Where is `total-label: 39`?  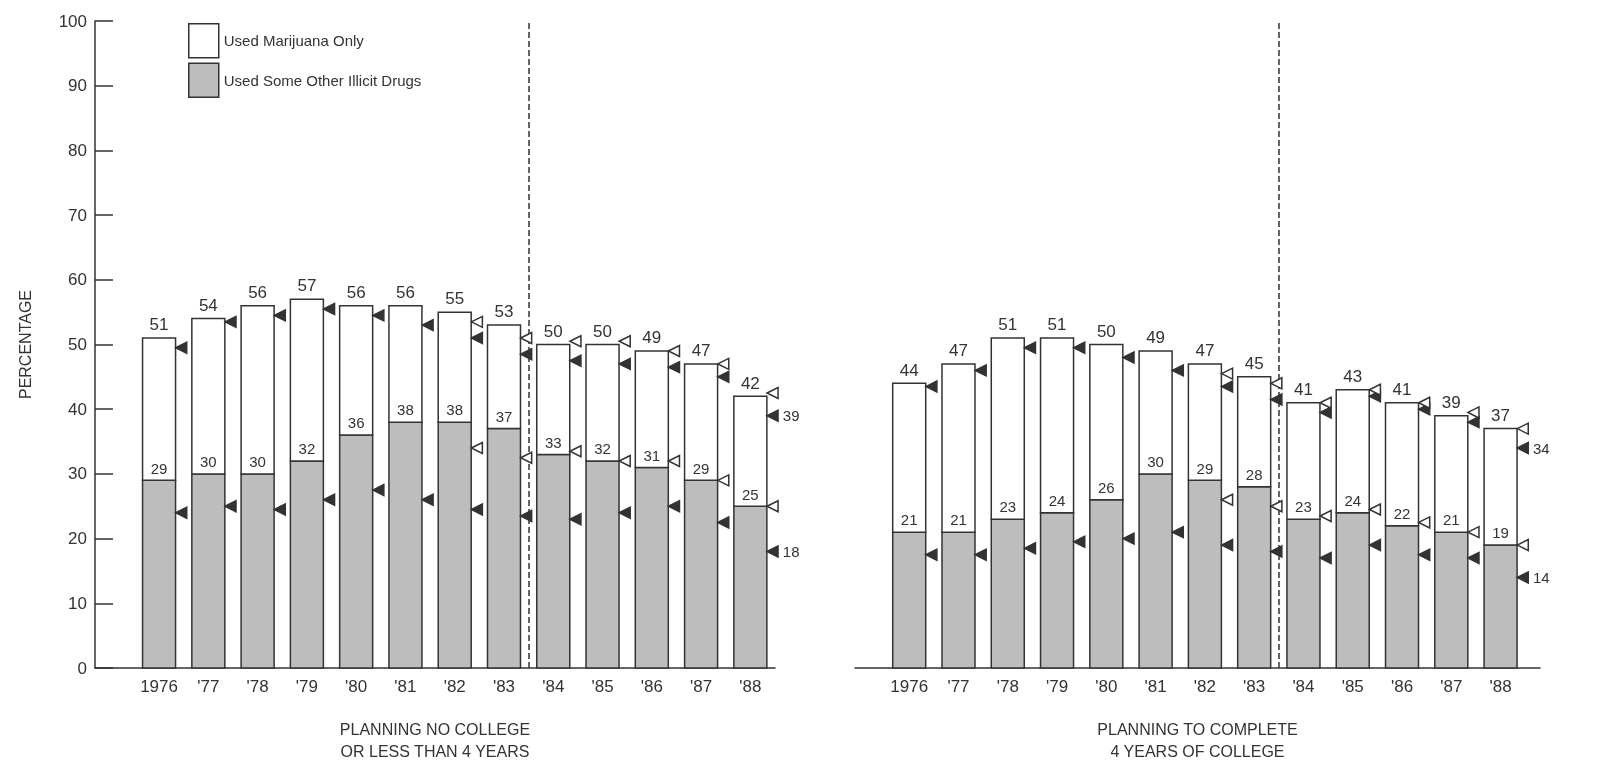
total-label: 39 is located at coordinates (1451, 402).